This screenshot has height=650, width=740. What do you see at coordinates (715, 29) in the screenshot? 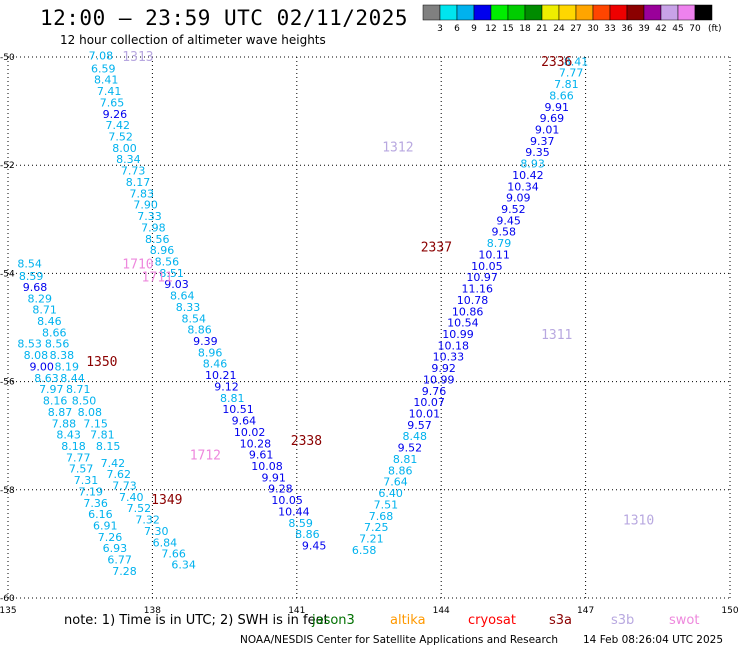
I see `colorbar-unit: (ft)` at bounding box center [715, 29].